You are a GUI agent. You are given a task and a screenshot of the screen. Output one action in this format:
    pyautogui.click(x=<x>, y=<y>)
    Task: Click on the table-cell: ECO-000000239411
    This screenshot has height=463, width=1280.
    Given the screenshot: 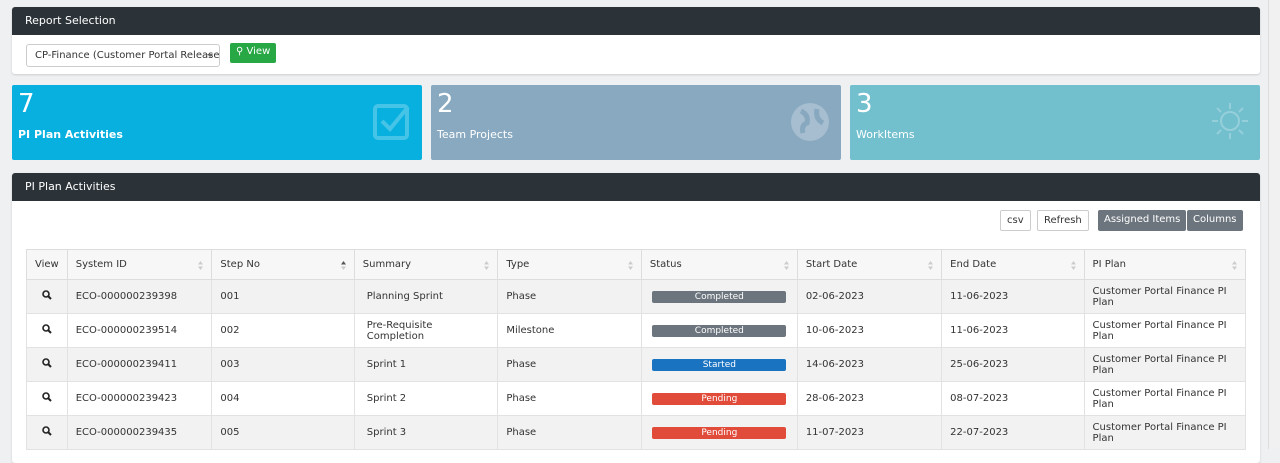 What is the action you would take?
    pyautogui.click(x=139, y=364)
    